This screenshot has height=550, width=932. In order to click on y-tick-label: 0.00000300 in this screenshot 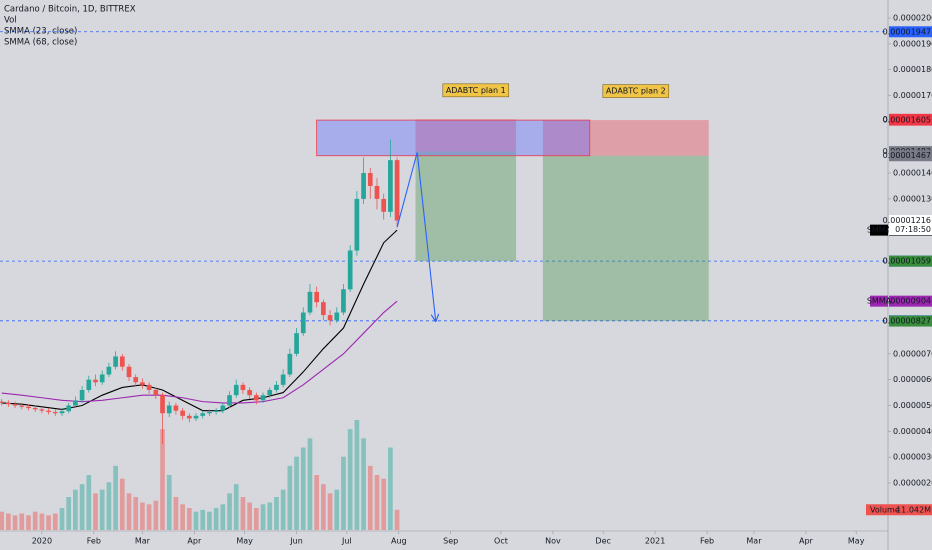, I will do `click(912, 457)`.